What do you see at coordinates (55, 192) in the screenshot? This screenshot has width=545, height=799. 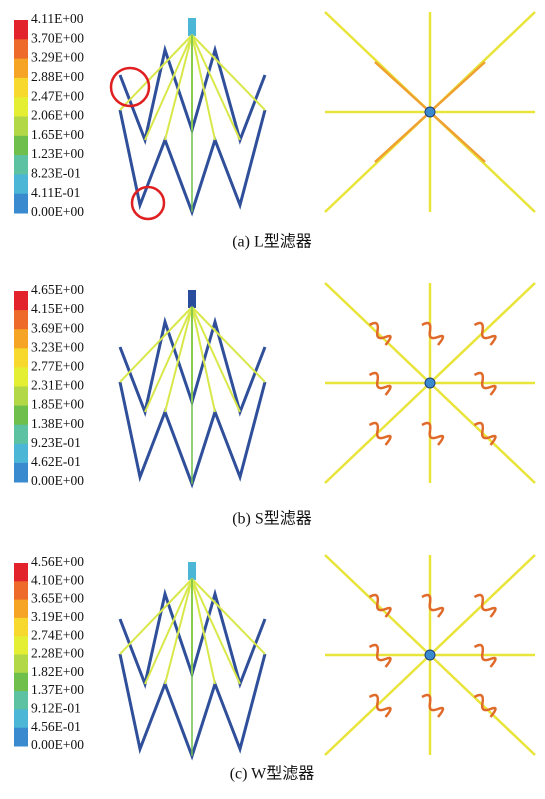 I see `legend-label: 4.11E-01` at bounding box center [55, 192].